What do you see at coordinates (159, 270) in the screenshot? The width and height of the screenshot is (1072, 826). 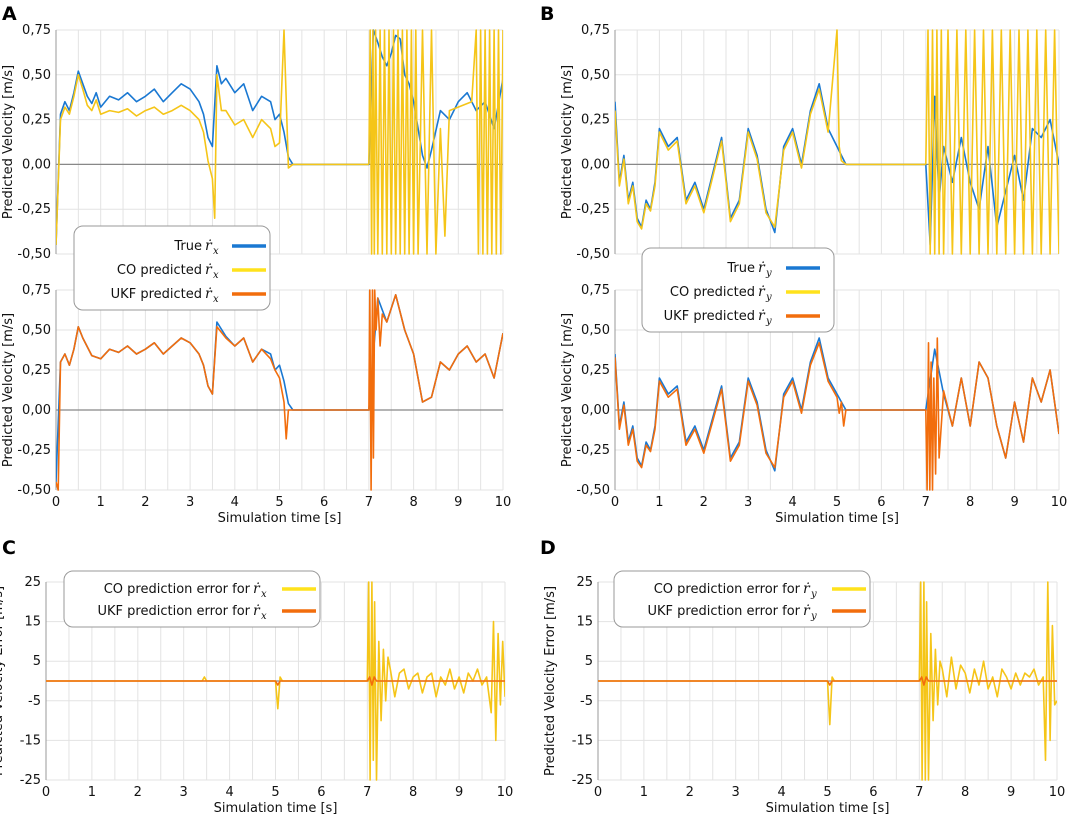 I see `legend-label: CO predicted` at bounding box center [159, 270].